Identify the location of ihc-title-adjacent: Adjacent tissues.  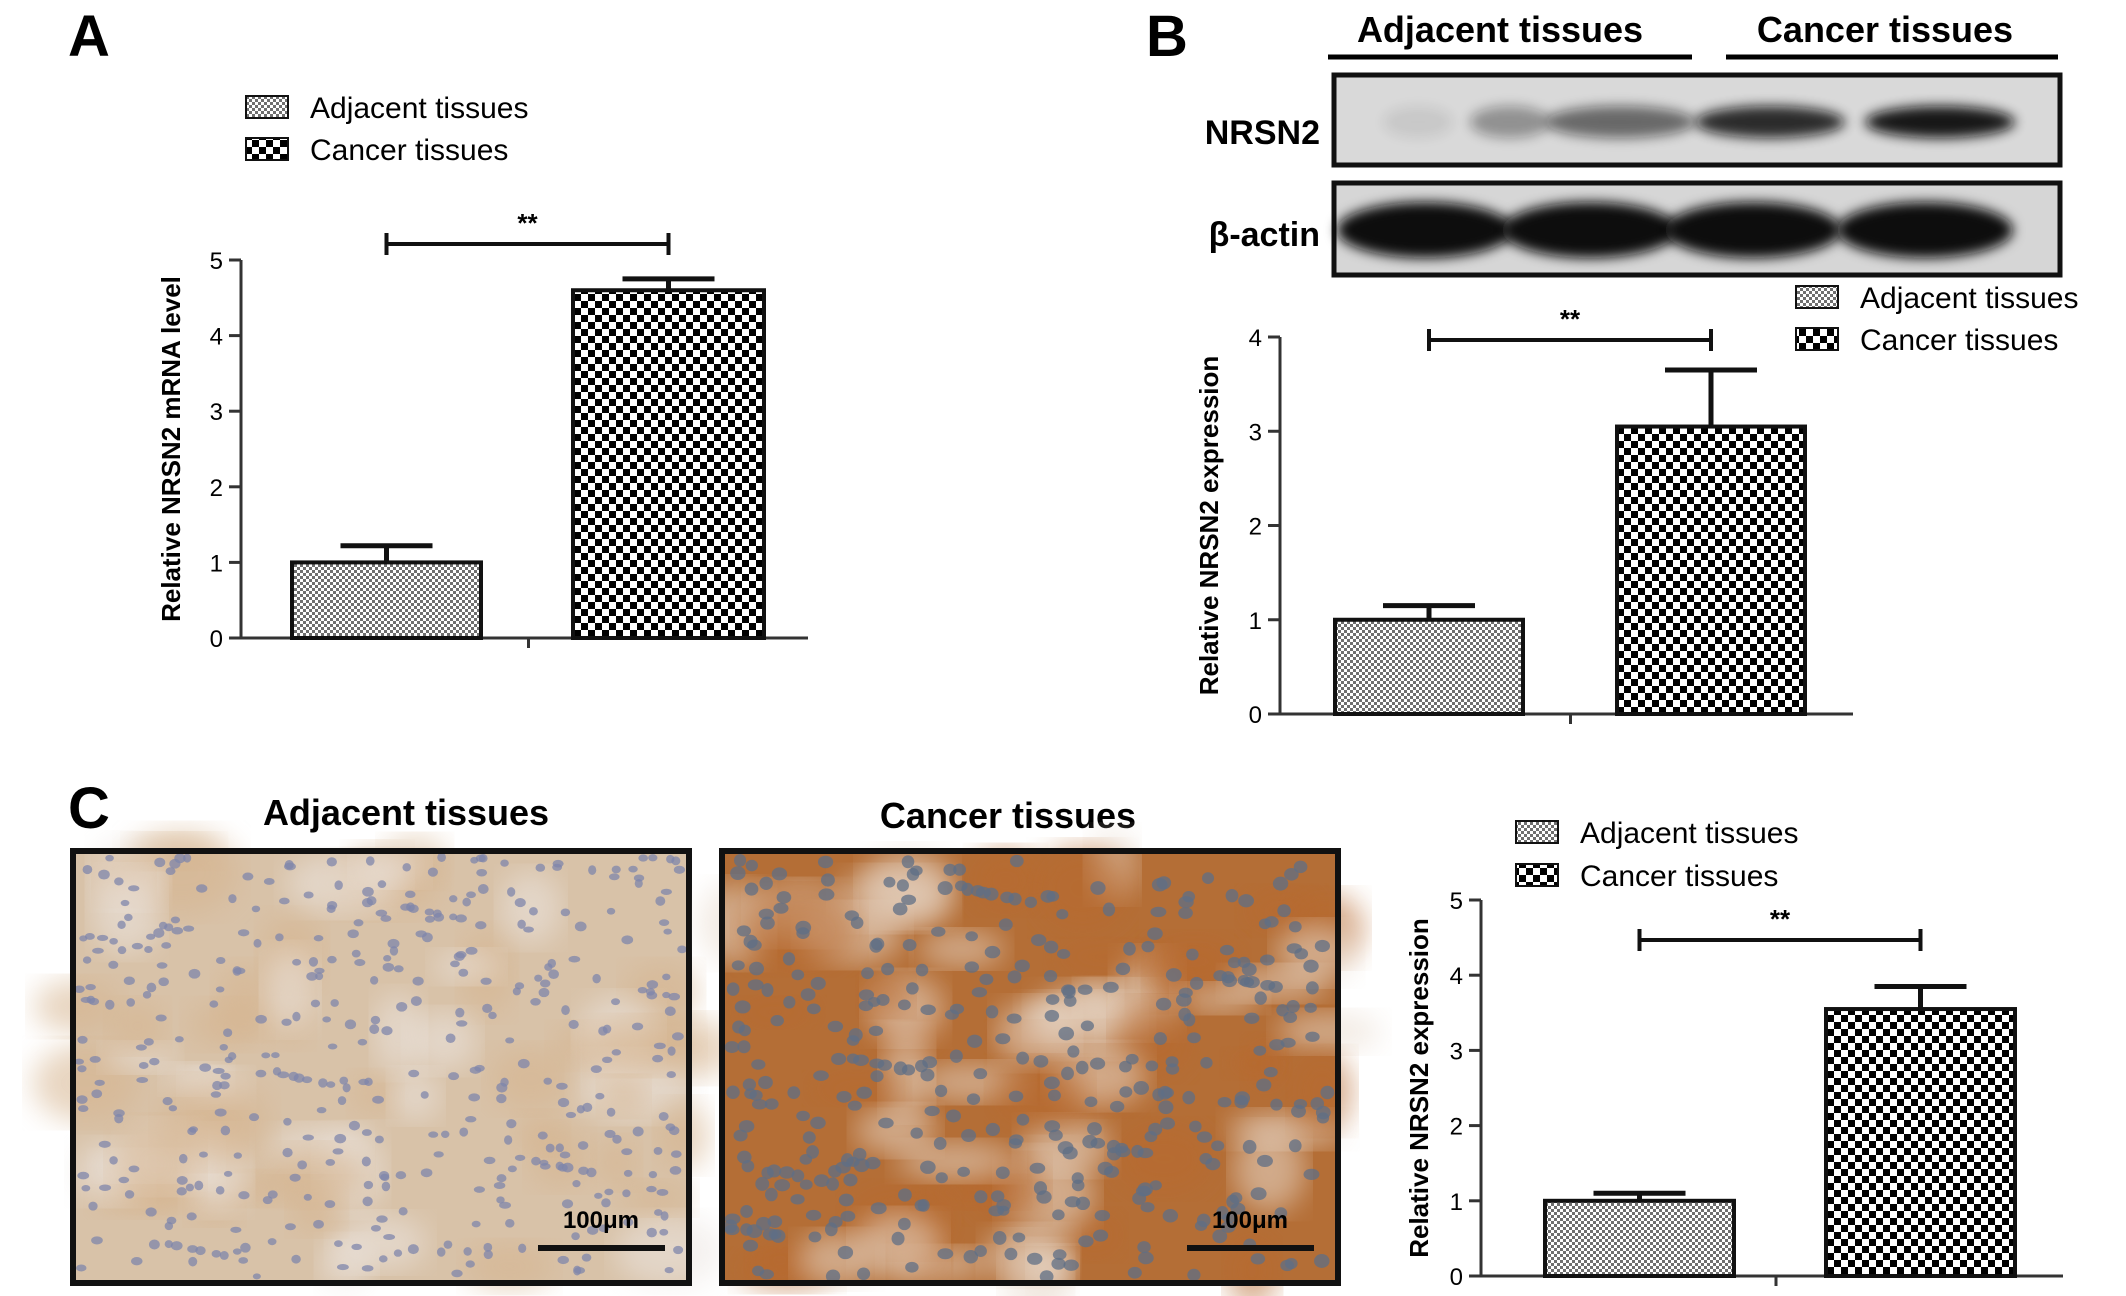
(406, 812).